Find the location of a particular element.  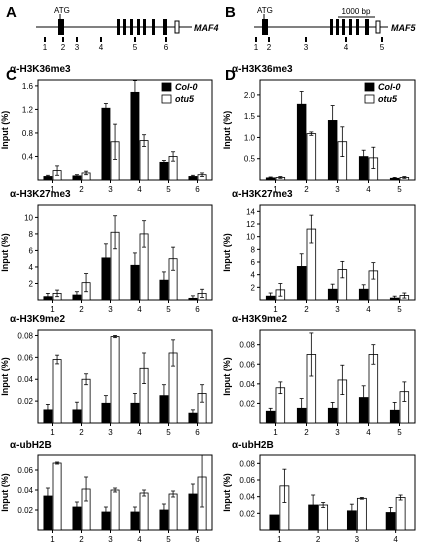

chart-c3: α-H3K9me2 0.02 0.04 0.06 0.08 Input (%) 1 2 3 4 5 6 is located at coordinates (106, 375).